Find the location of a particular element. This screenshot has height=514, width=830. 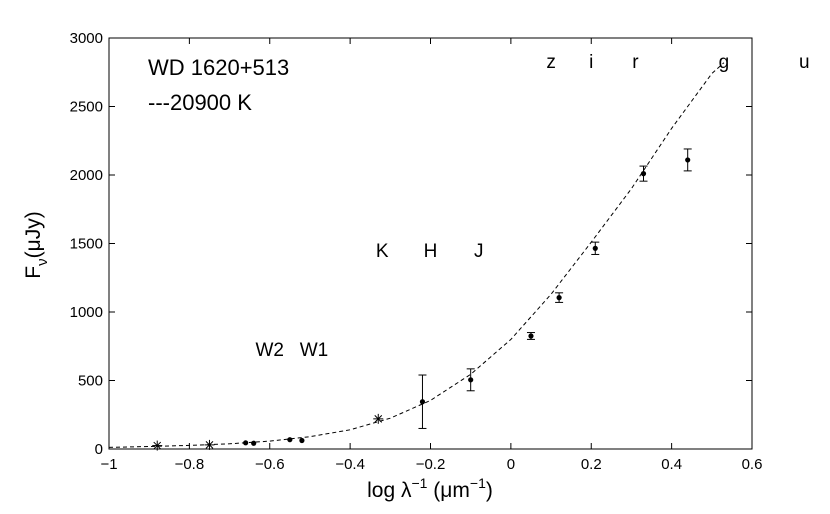

x-tick-label: 0.2 is located at coordinates (591, 464).